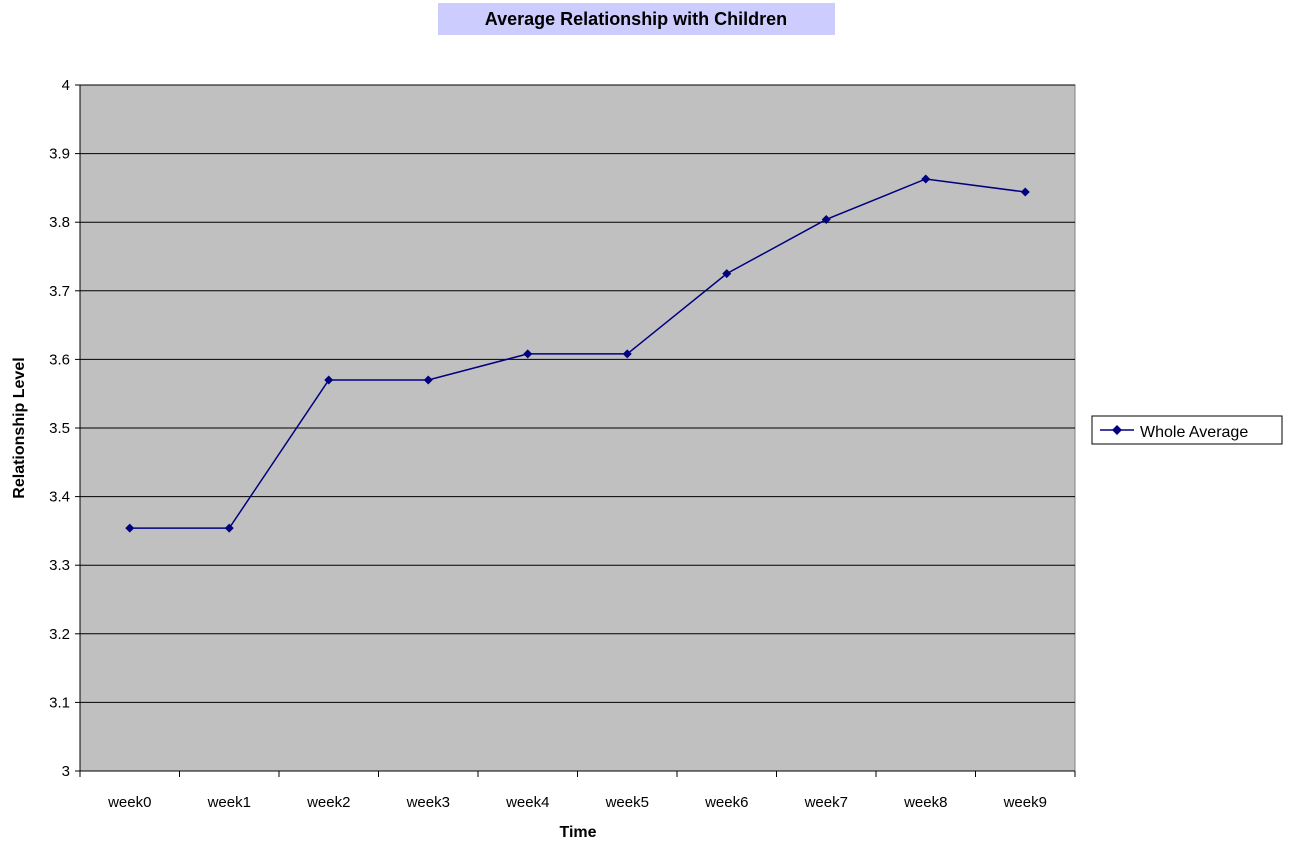 The image size is (1298, 849). What do you see at coordinates (627, 802) in the screenshot?
I see `x-tick-label: week5` at bounding box center [627, 802].